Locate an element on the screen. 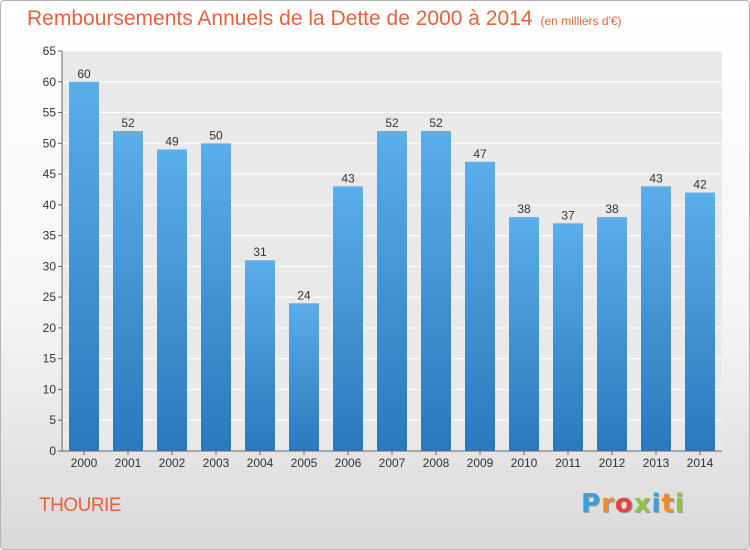 The height and width of the screenshot is (550, 750). x-tick-label: 2011 is located at coordinates (568, 463).